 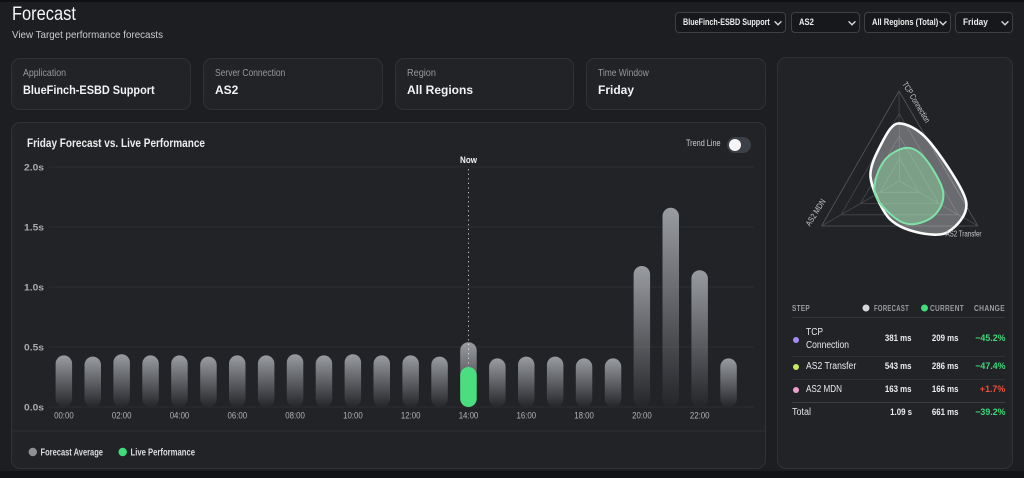 I want to click on svg-text: 20:00, so click(x=642, y=416).